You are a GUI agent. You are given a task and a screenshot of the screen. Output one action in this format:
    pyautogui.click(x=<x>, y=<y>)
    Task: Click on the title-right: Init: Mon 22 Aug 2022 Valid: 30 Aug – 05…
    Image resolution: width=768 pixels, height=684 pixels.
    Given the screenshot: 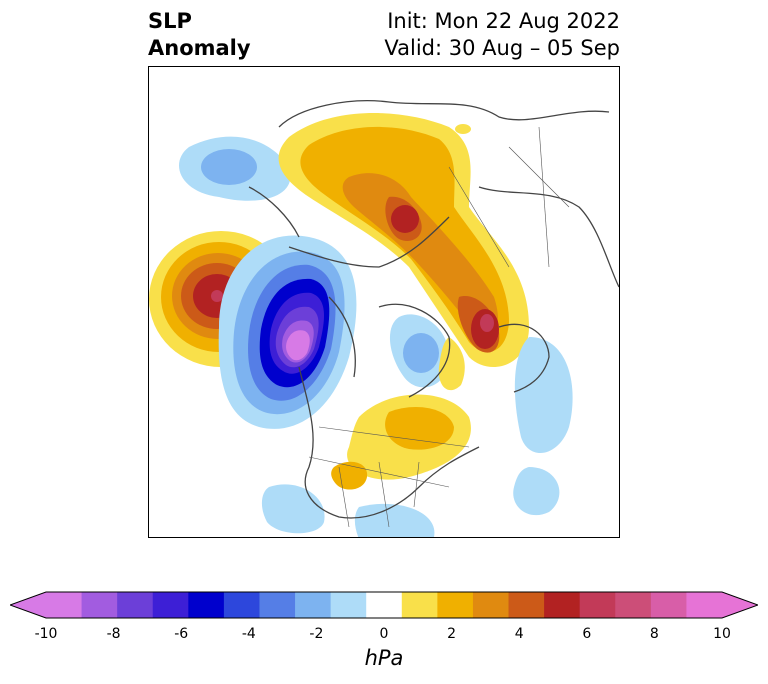 What is the action you would take?
    pyautogui.click(x=502, y=35)
    